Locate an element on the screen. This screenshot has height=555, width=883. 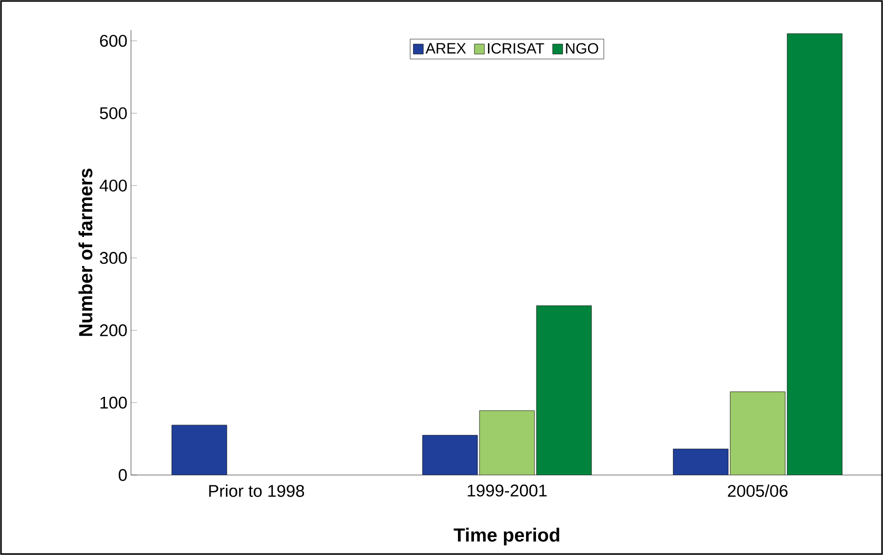
y-tick-label: 0 is located at coordinates (122, 475).